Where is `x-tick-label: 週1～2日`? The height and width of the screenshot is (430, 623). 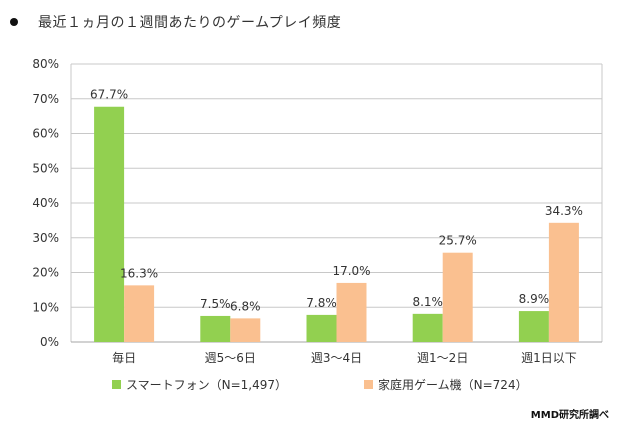 x-tick-label: 週1～2日 is located at coordinates (442, 358).